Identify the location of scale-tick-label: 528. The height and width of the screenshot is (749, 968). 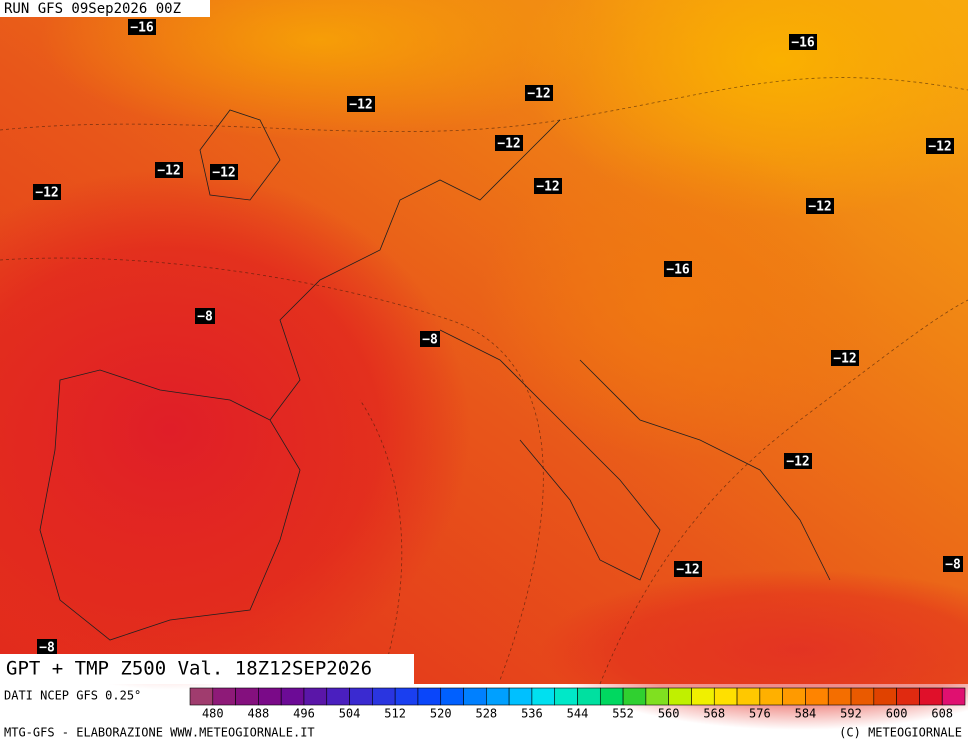
(486, 714).